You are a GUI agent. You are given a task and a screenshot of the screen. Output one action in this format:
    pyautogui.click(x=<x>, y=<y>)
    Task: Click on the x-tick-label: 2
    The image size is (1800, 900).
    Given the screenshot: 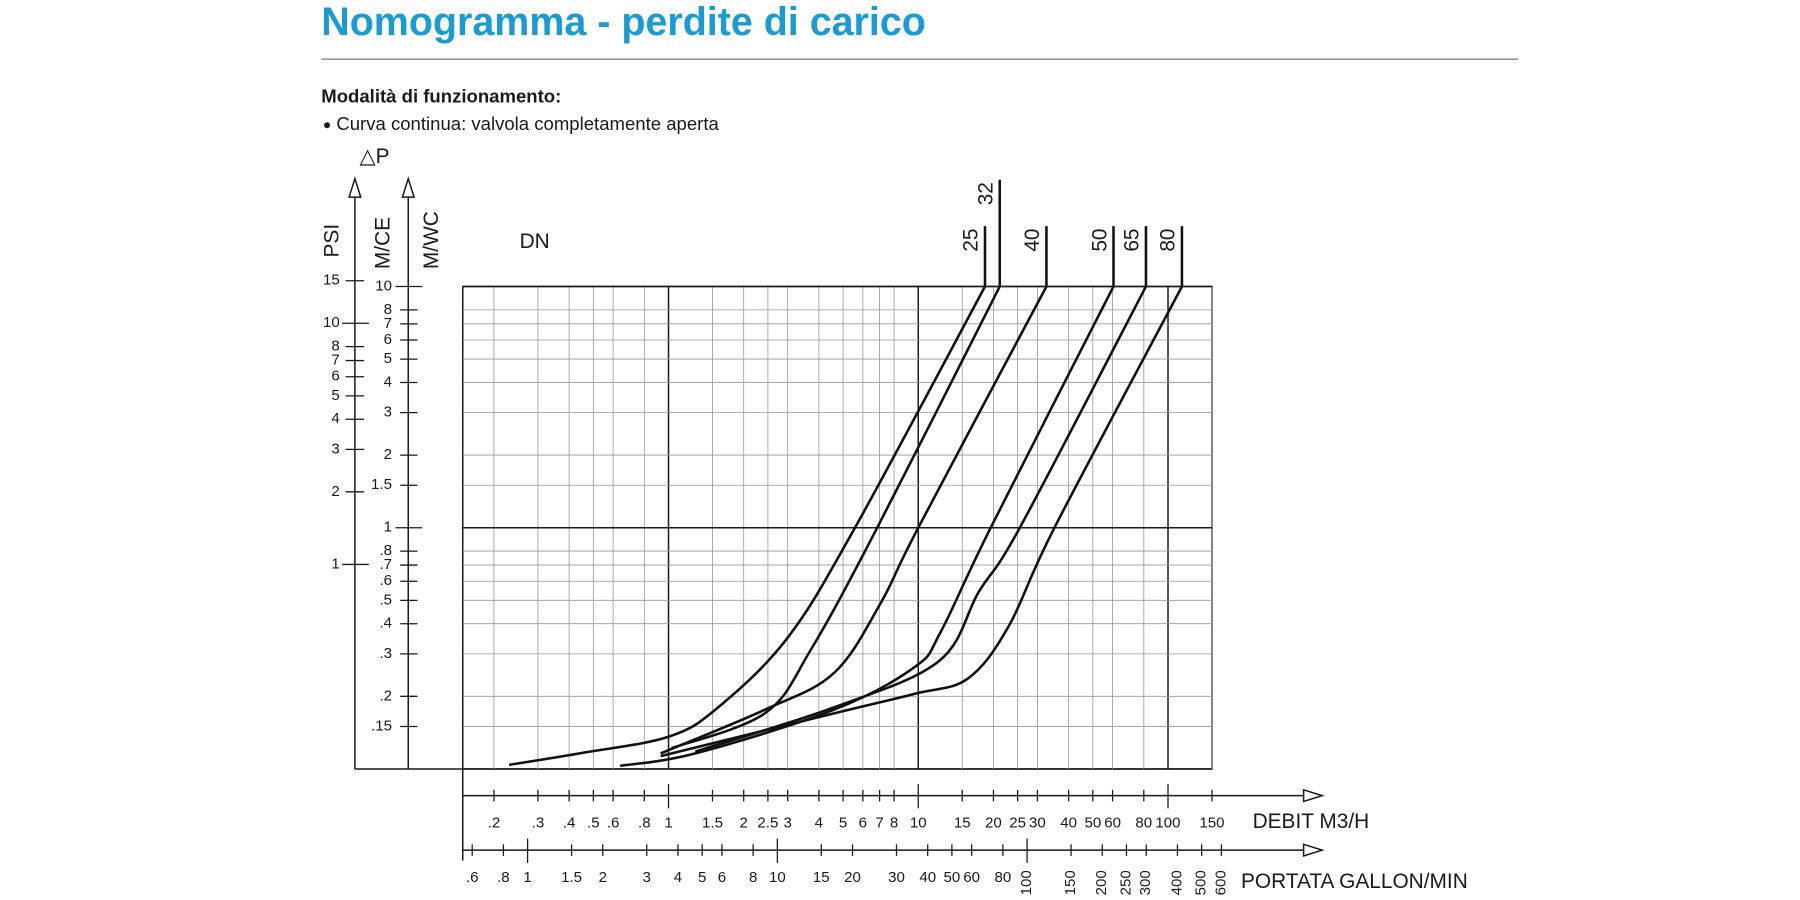 What is the action you would take?
    pyautogui.click(x=744, y=822)
    